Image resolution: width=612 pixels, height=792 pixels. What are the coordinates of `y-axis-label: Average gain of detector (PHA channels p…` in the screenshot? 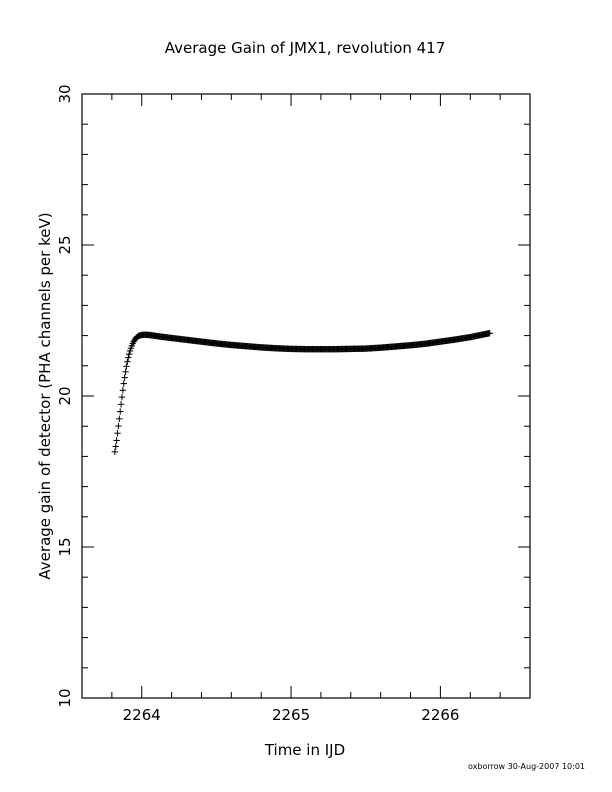 It's located at (45, 395).